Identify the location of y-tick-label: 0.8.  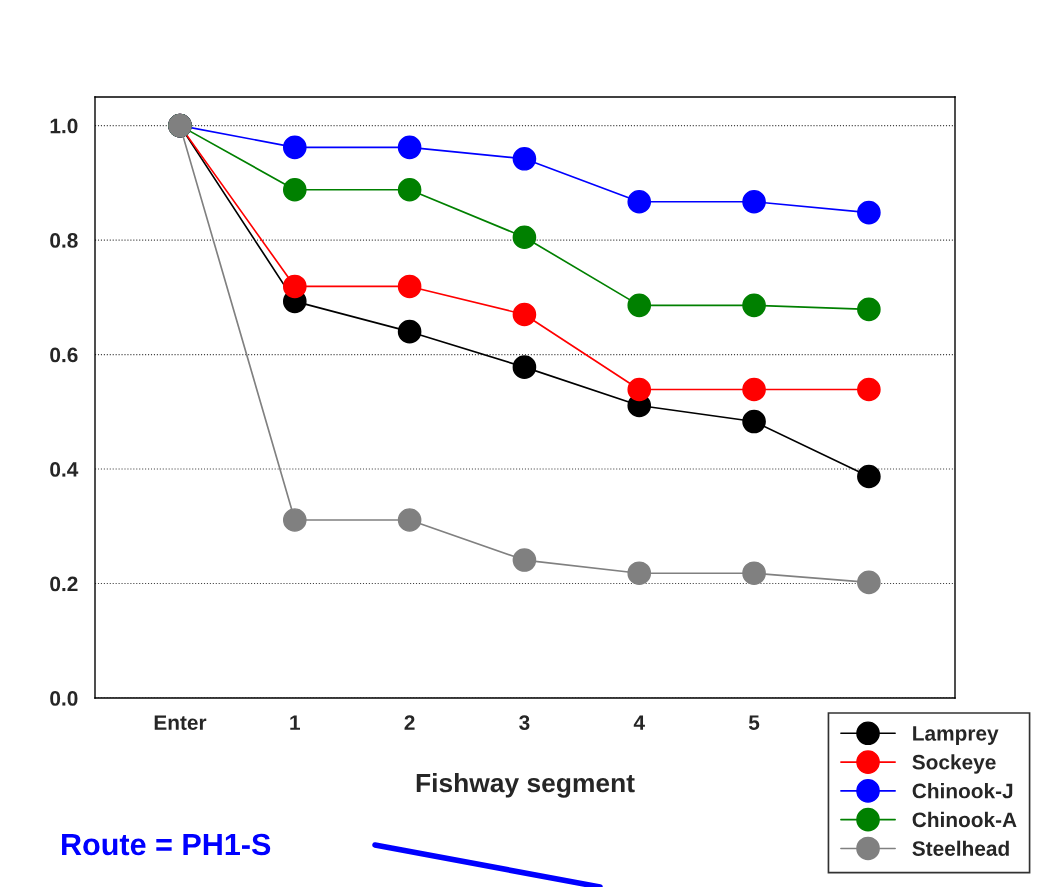
(64, 240).